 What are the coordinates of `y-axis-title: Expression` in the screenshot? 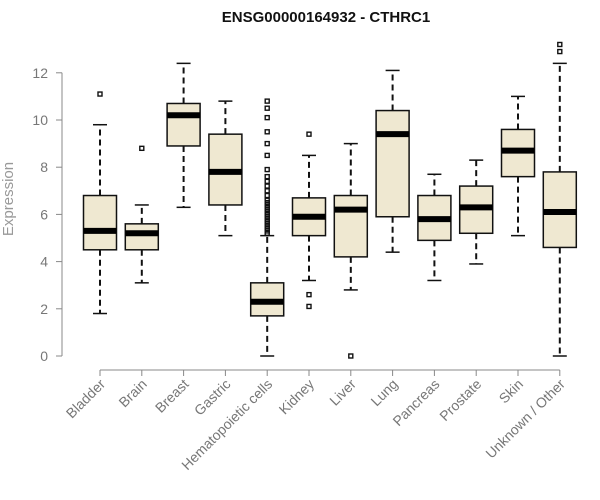 It's located at (8, 199).